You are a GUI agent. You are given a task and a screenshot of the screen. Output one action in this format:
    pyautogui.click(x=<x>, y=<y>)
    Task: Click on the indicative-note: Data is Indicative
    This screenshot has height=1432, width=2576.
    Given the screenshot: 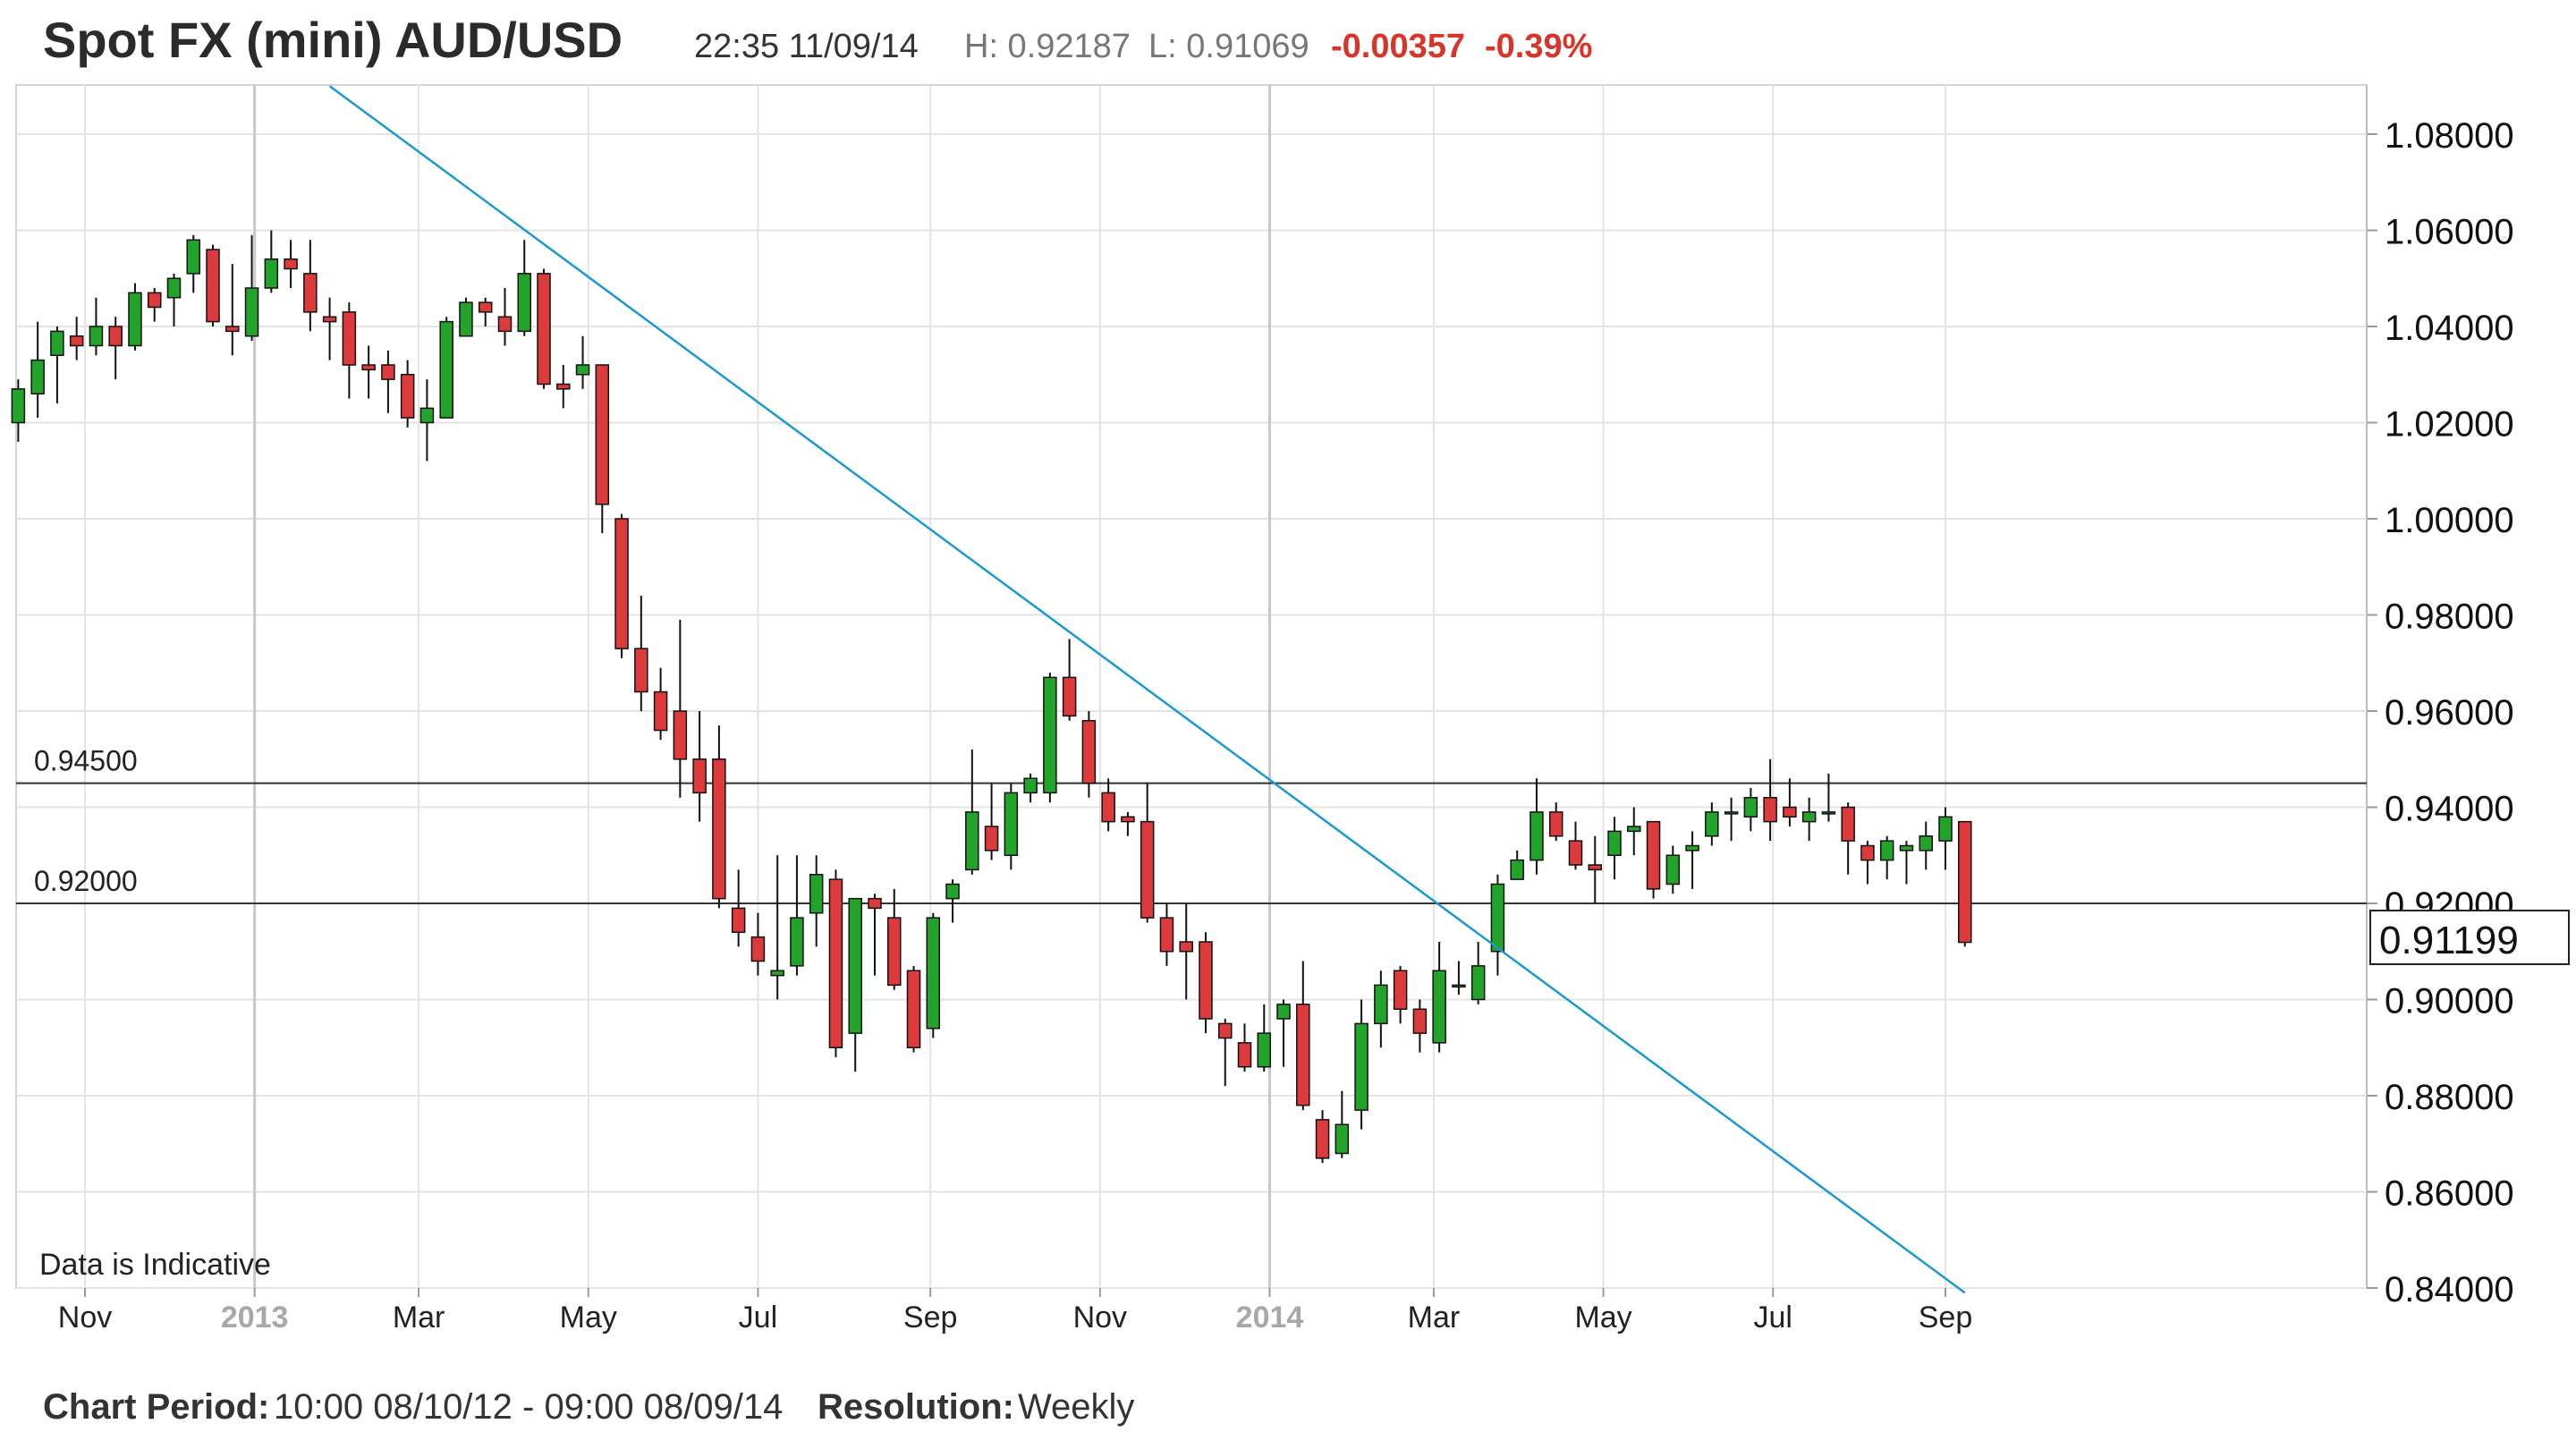 What is the action you would take?
    pyautogui.click(x=155, y=1265)
    